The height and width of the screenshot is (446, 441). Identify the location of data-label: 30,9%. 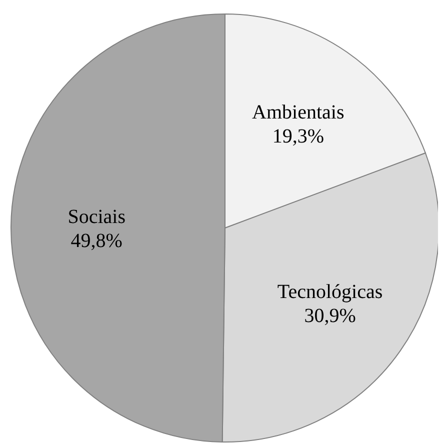
(330, 315).